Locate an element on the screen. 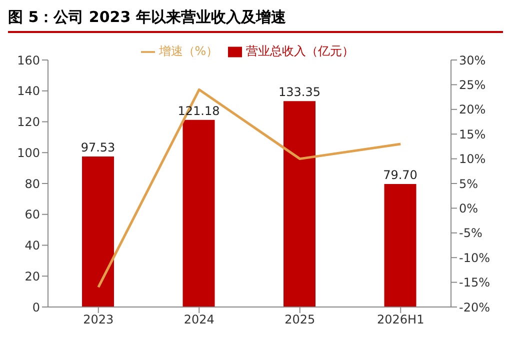 The image size is (511, 364). x-tick-label: 2023 is located at coordinates (98, 319).